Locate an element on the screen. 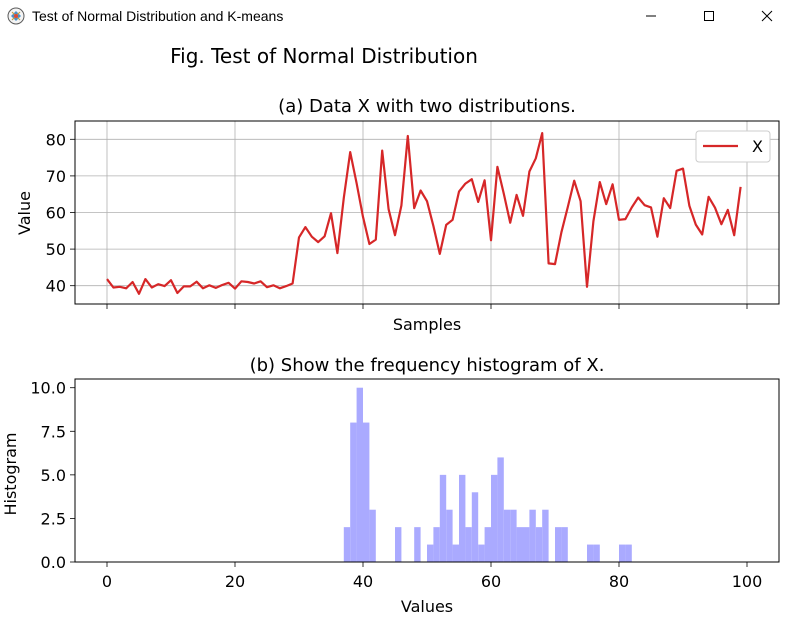 The image size is (796, 630). histogram-ylabel: Histogram is located at coordinates (10, 474).